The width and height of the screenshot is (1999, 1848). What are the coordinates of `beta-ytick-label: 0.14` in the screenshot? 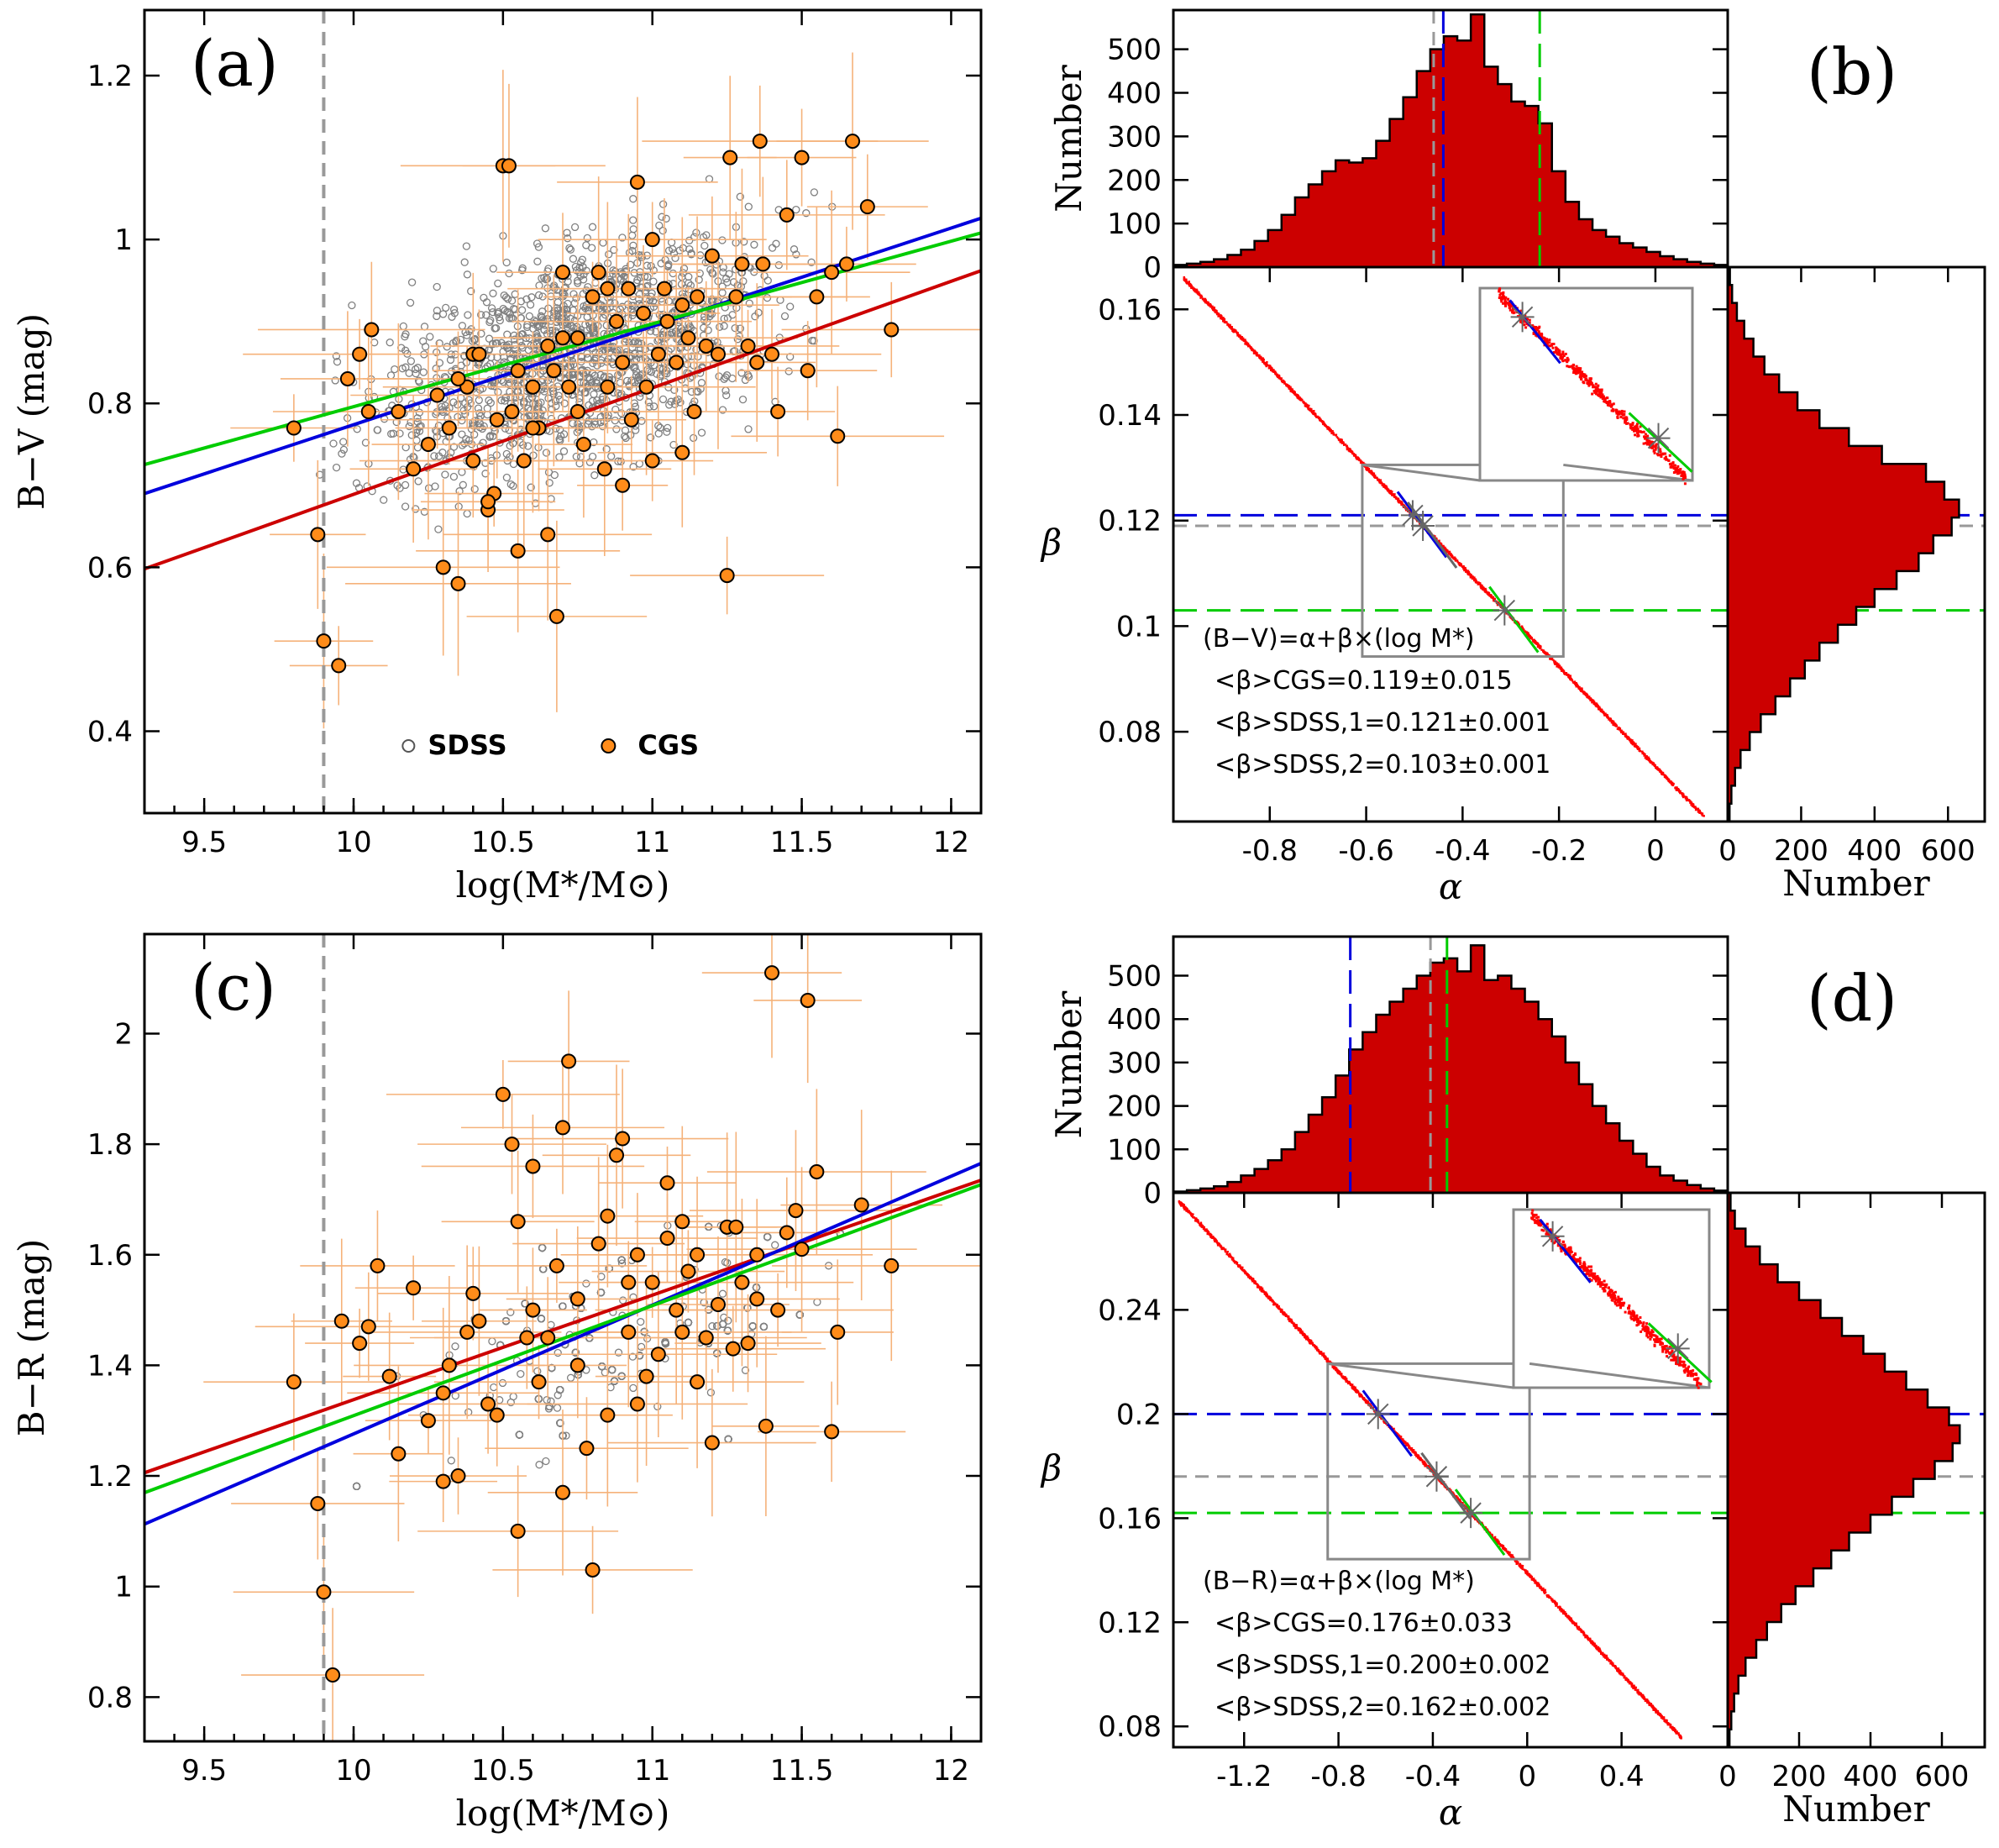 It's located at (1130, 416).